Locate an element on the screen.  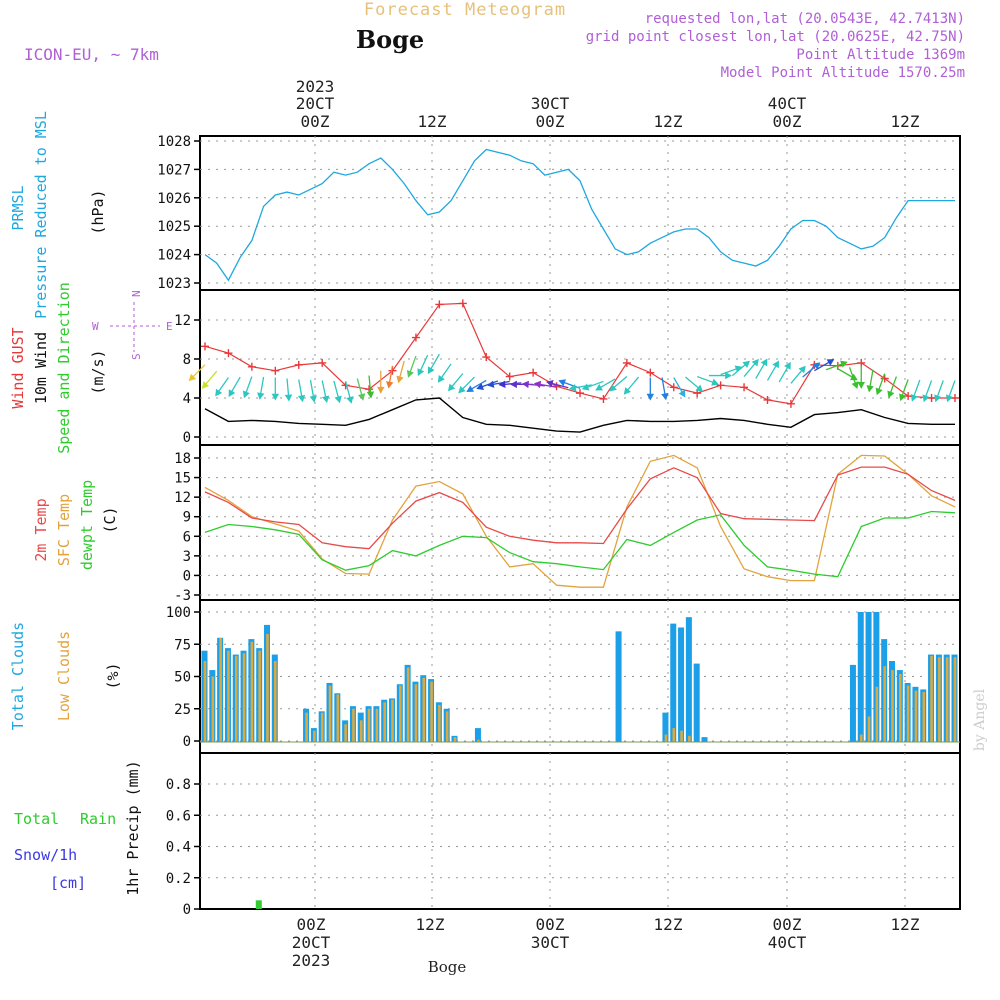
low-clouds-label: Low Clouds is located at coordinates (64, 676).